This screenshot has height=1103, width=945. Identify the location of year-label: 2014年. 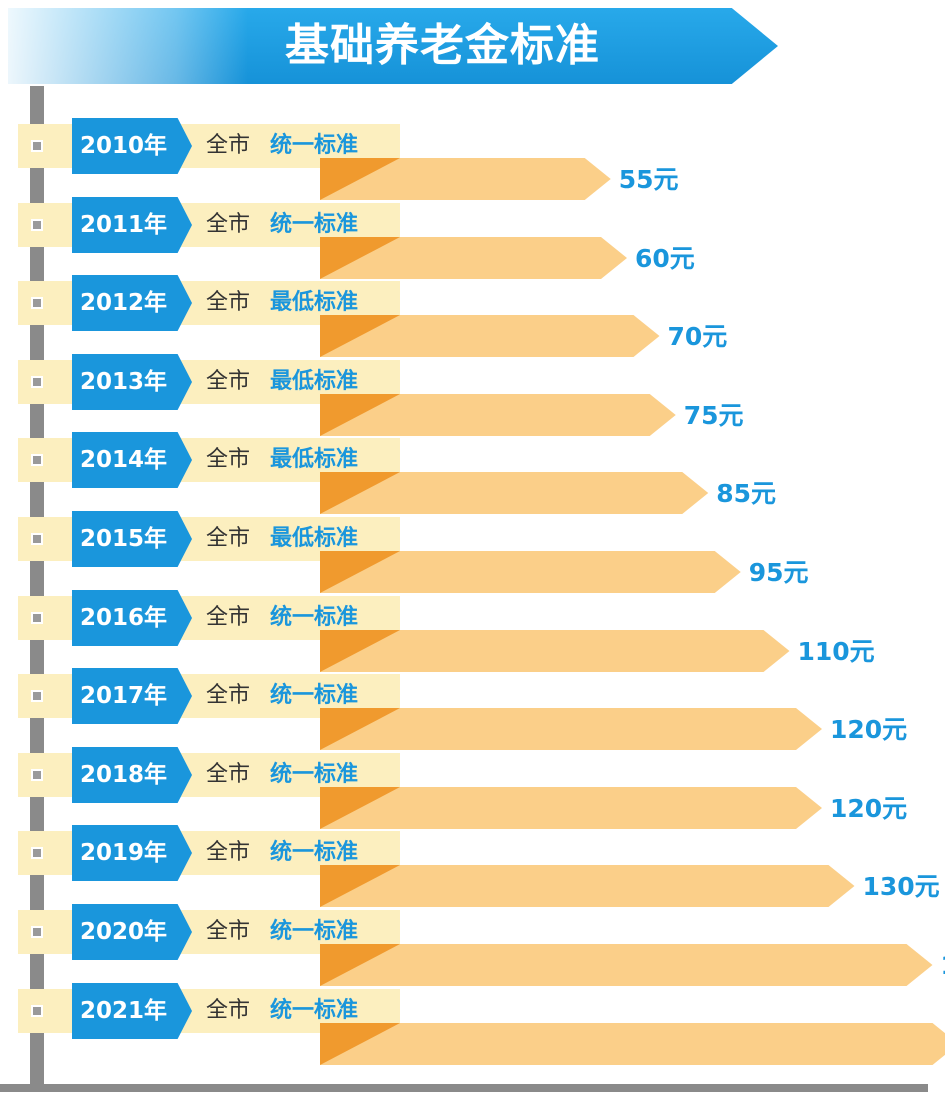
(124, 460).